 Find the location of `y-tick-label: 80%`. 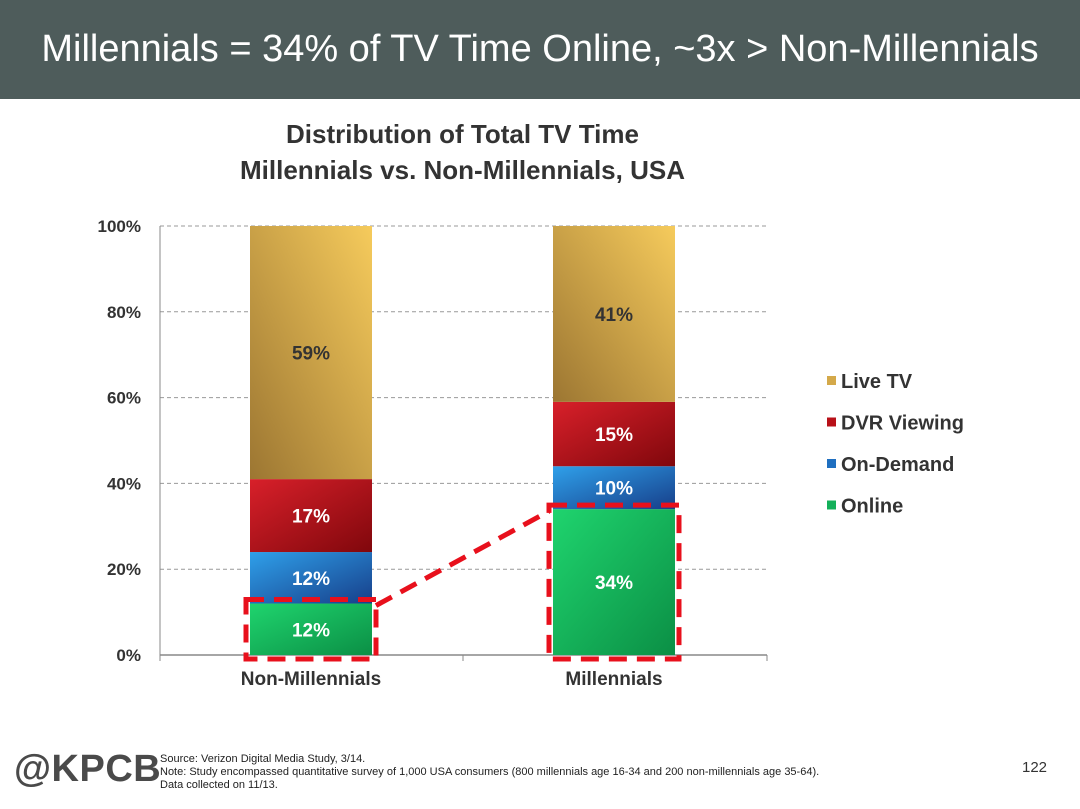

y-tick-label: 80% is located at coordinates (124, 312).